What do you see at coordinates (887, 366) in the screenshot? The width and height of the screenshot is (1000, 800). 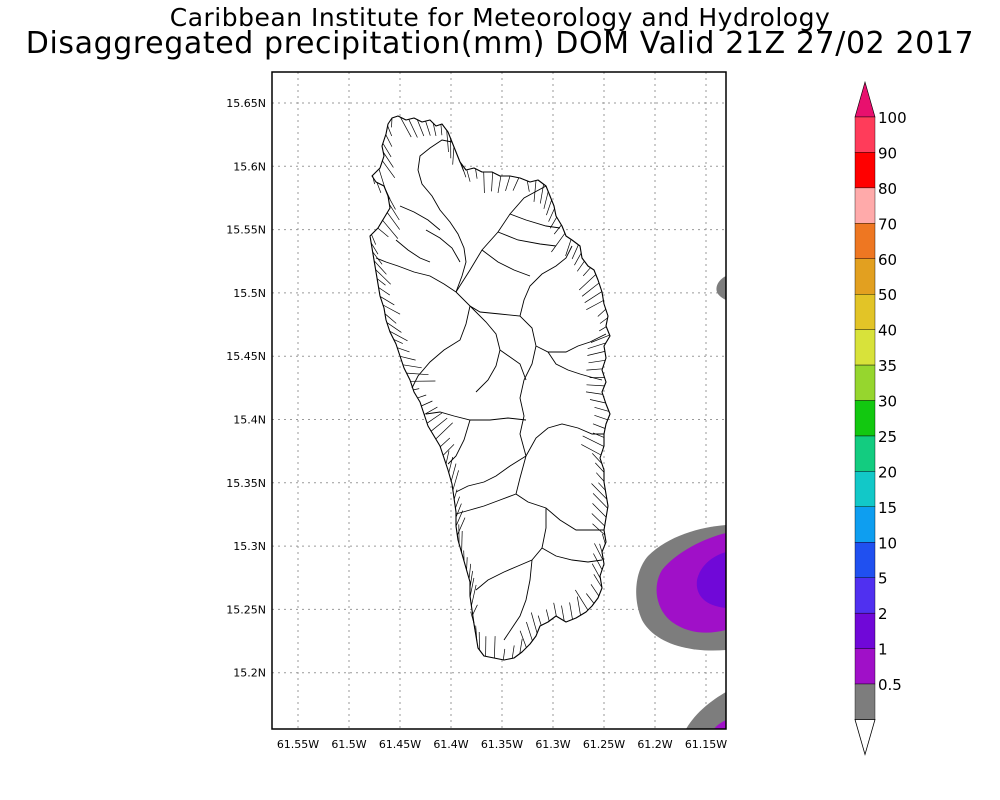 I see `colorbar-label: 35` at bounding box center [887, 366].